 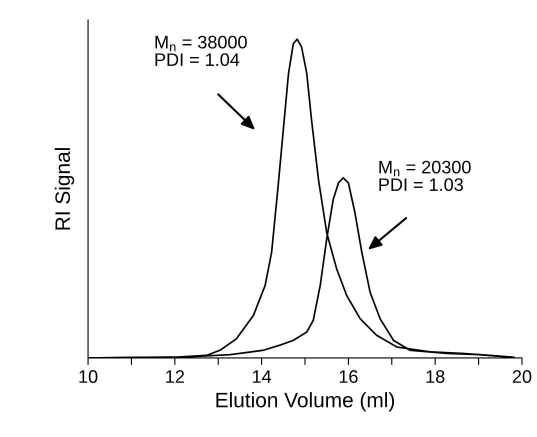 I want to click on x-axis-title: Elution Volume (ml), so click(x=305, y=402).